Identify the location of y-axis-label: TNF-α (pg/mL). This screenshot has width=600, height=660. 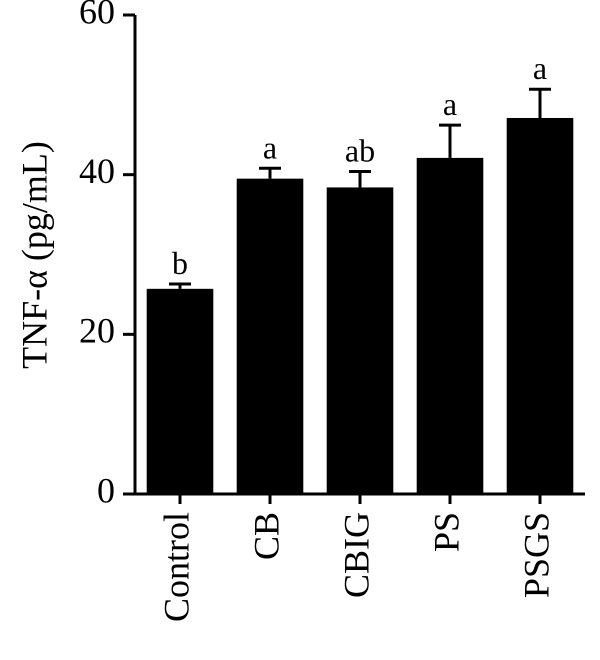
(34, 255).